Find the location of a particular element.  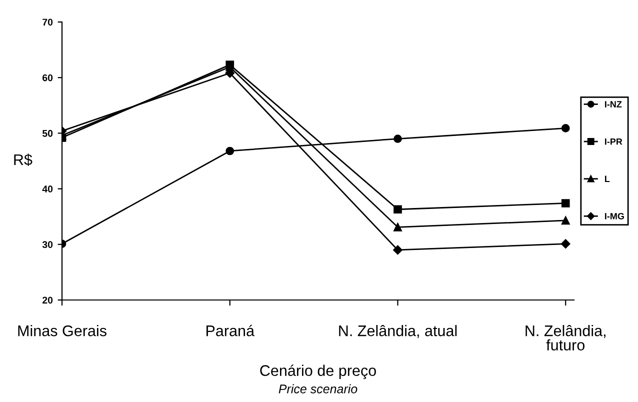

x-axis-title: Cenário de preço is located at coordinates (318, 372).